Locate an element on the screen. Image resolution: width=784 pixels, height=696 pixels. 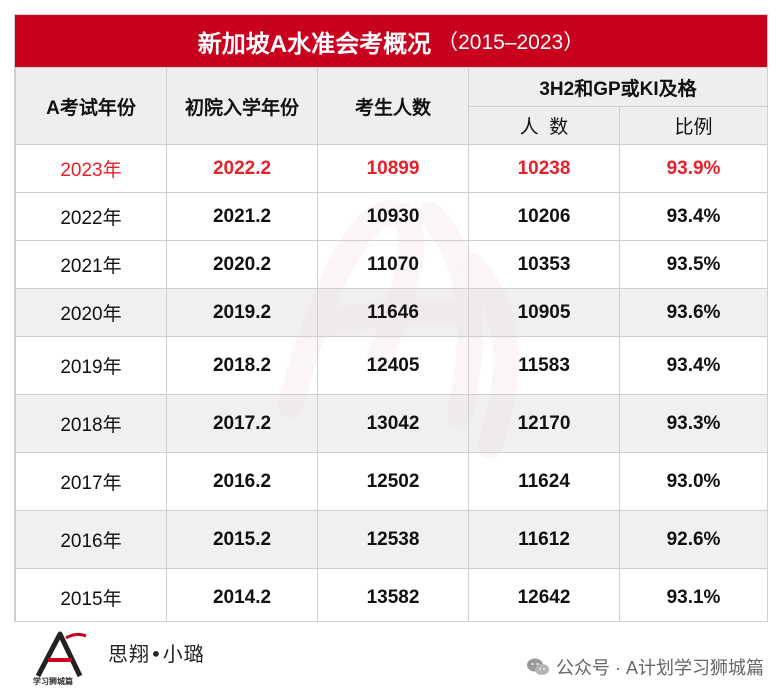
table-row: 2017年 2016.2 12502 11624 93.0% is located at coordinates (391, 481).